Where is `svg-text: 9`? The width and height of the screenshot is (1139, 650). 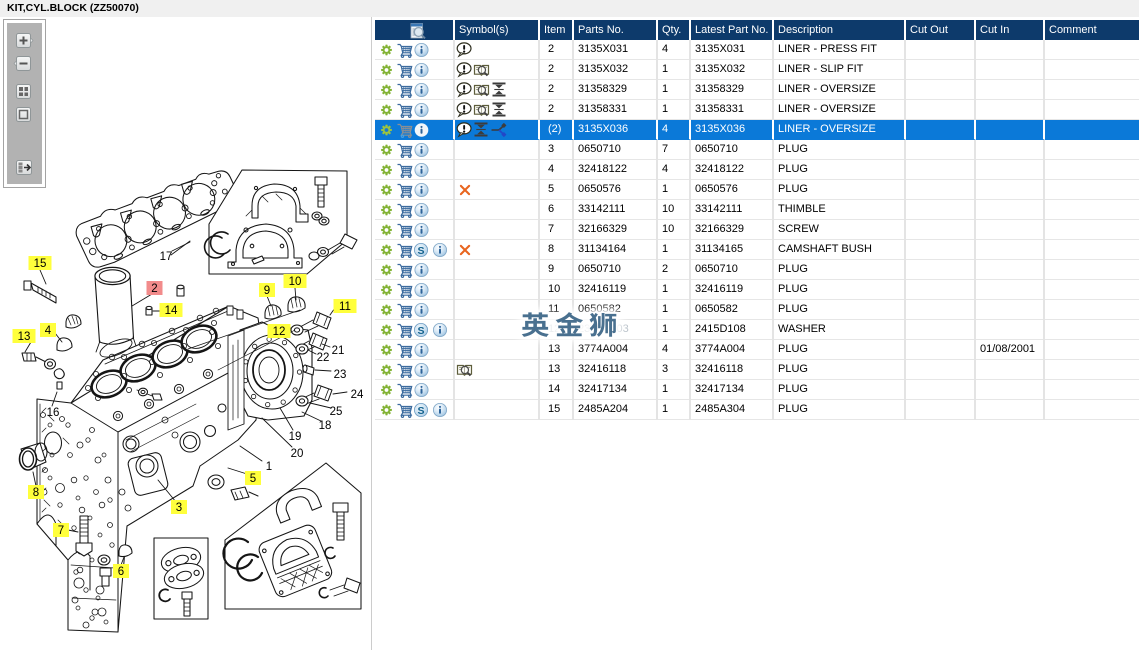 svg-text: 9 is located at coordinates (267, 291).